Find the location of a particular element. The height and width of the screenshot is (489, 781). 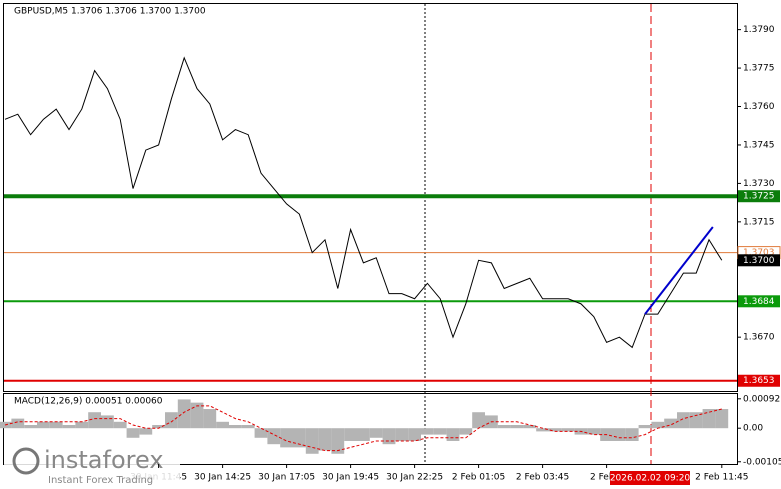

macd-panel is located at coordinates (370, 429).